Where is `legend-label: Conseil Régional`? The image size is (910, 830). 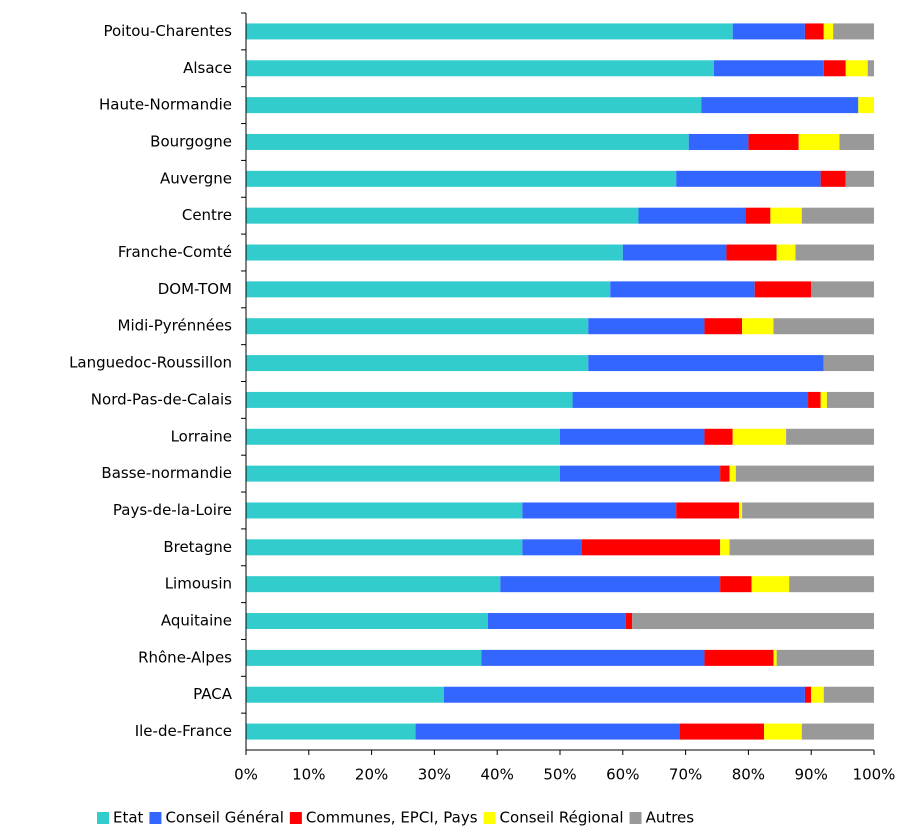
legend-label: Conseil Régional is located at coordinates (562, 818).